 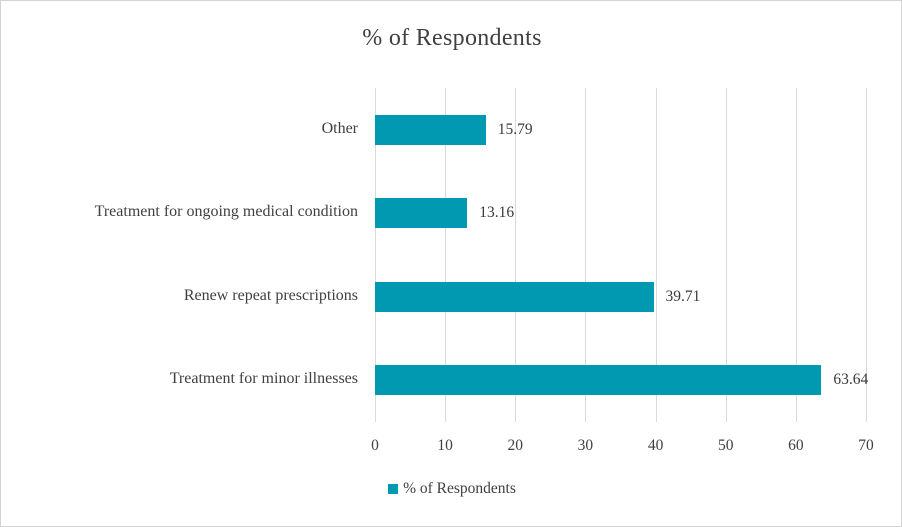 I want to click on bar-value-label: 63.64, so click(x=851, y=380).